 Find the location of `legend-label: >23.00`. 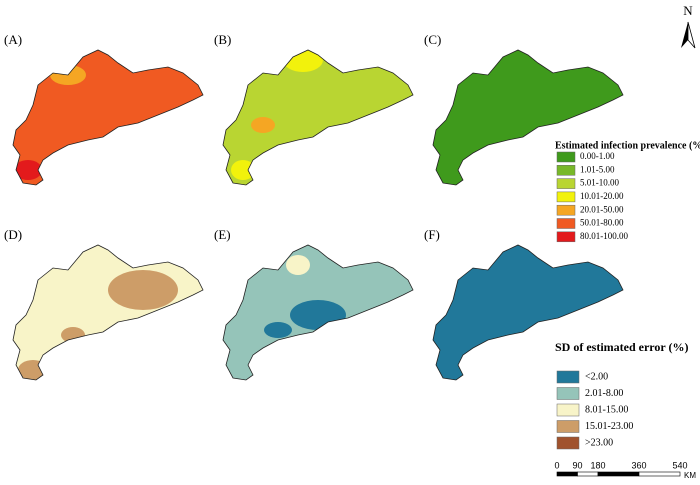

legend-label: >23.00 is located at coordinates (599, 442).